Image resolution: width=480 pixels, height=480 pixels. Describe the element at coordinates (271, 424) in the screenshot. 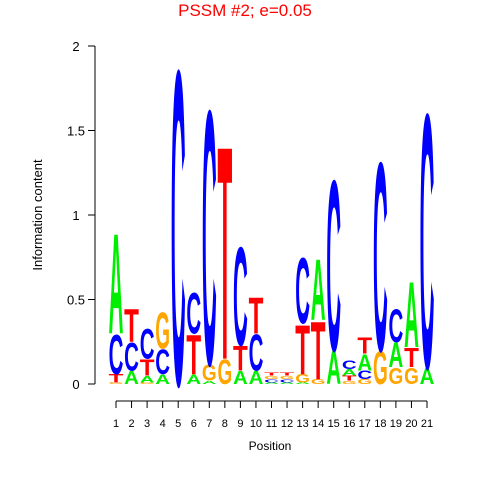

I see `x-tick-label: 11` at that location.